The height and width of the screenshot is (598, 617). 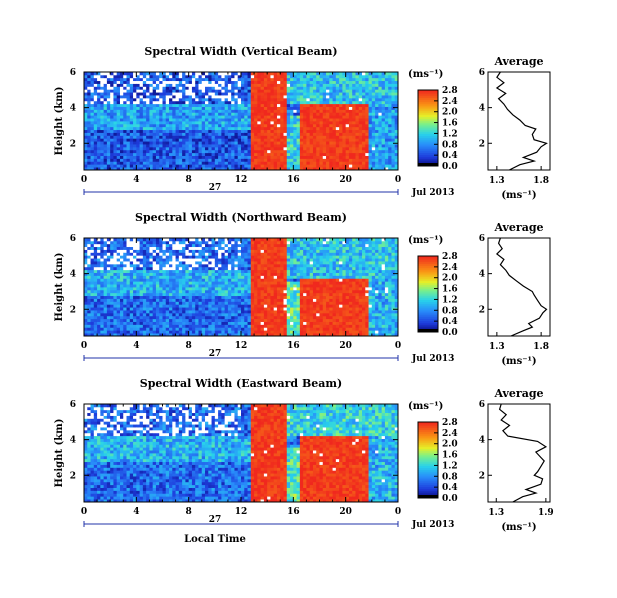 What do you see at coordinates (519, 121) in the screenshot?
I see `average-frame` at bounding box center [519, 121].